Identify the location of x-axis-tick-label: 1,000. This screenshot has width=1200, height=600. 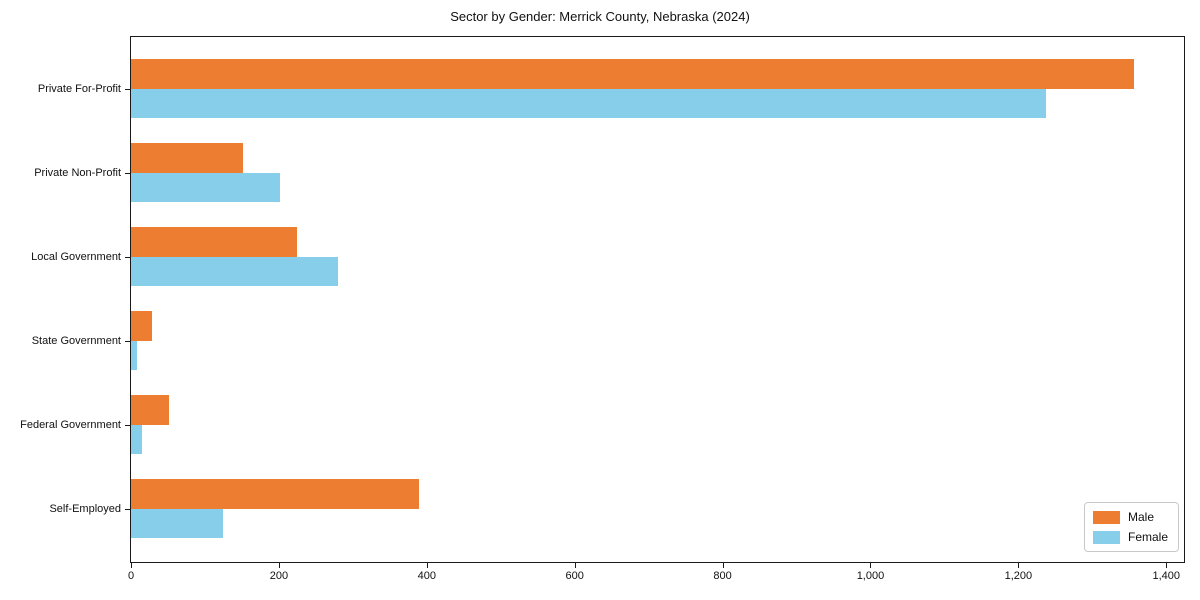
(870, 576).